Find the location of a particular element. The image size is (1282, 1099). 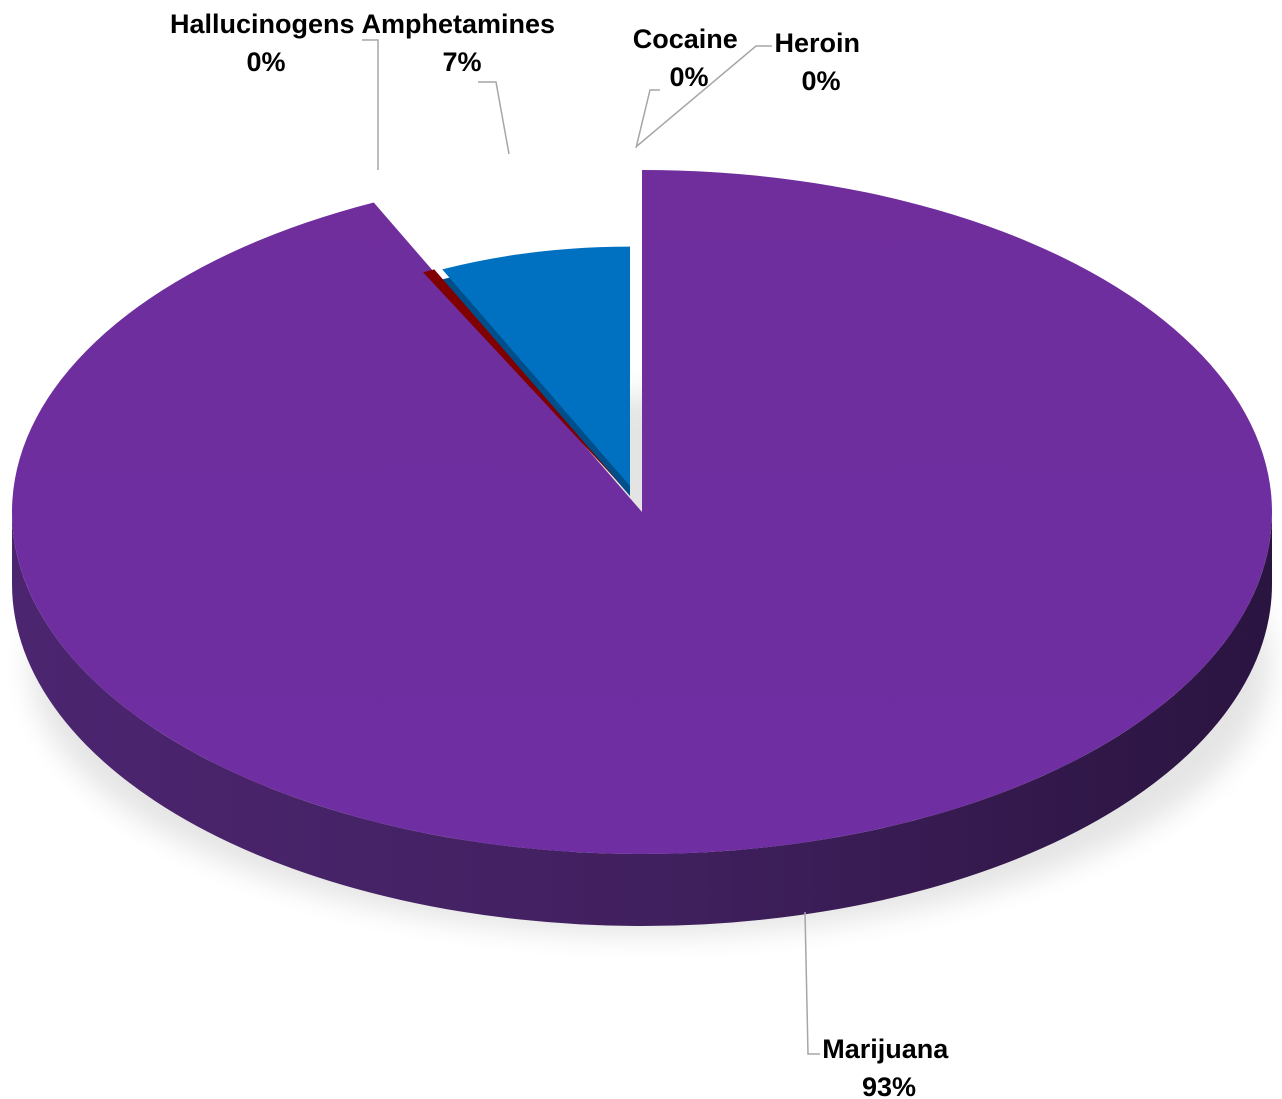

slice-name-cocaine: Cocaine is located at coordinates (685, 39).